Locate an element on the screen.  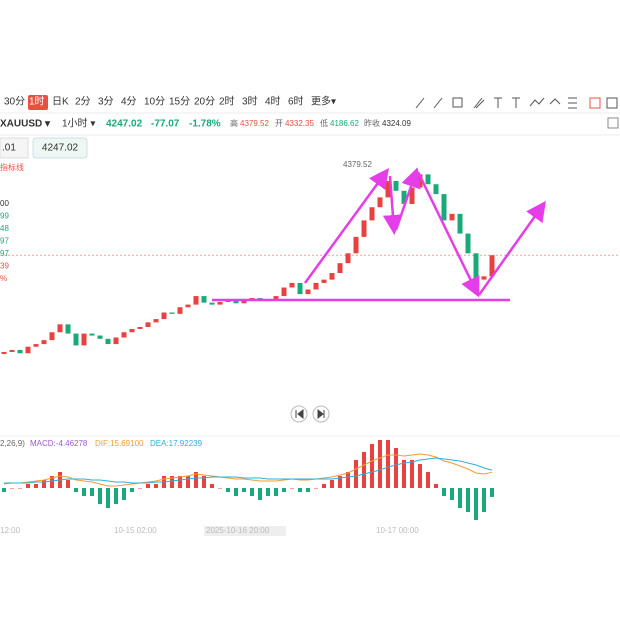
input-box is located at coordinates (14, 148).